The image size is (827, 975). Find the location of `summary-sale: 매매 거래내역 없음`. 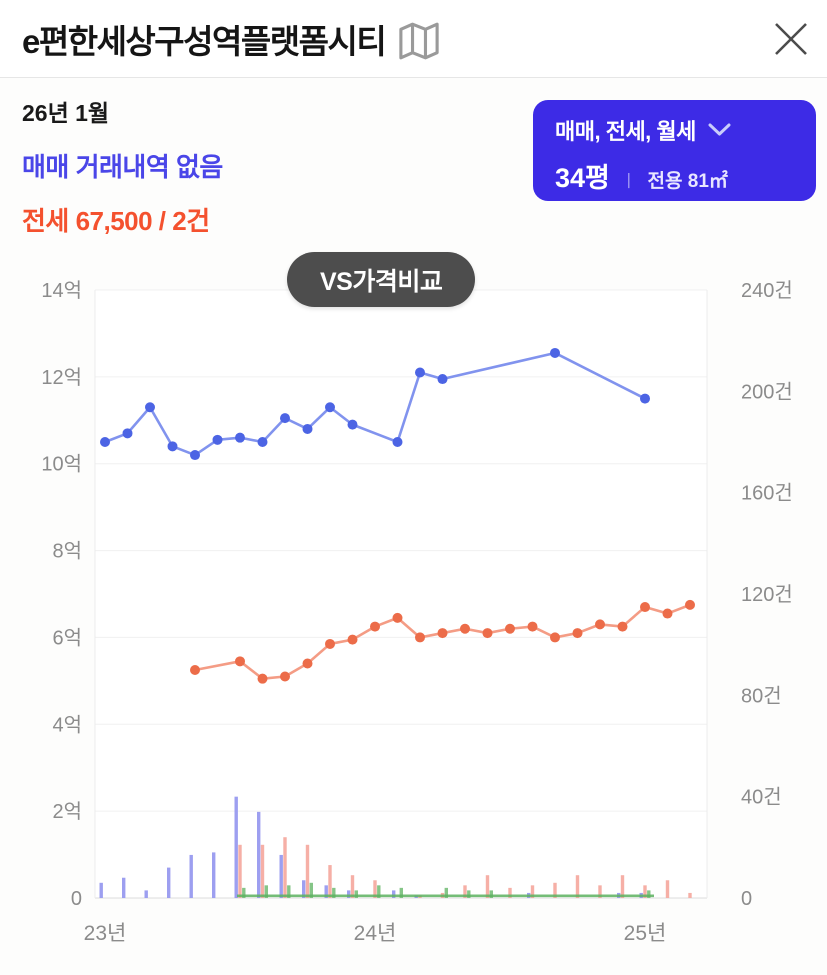

summary-sale: 매매 거래내역 없음 is located at coordinates (122, 167).